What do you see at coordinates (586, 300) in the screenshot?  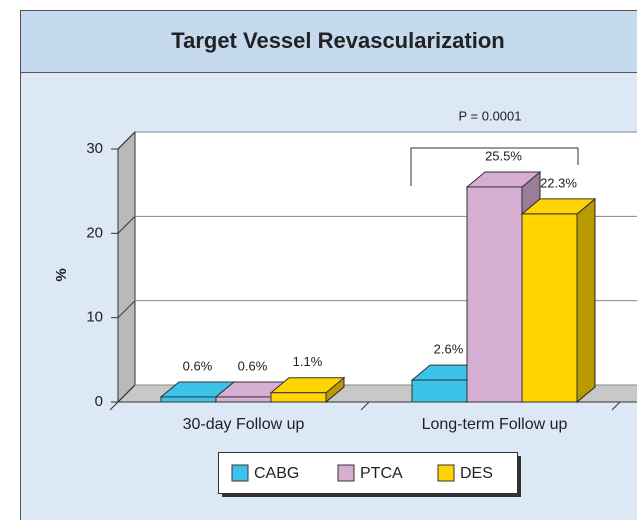 I see `bar-side` at bounding box center [586, 300].